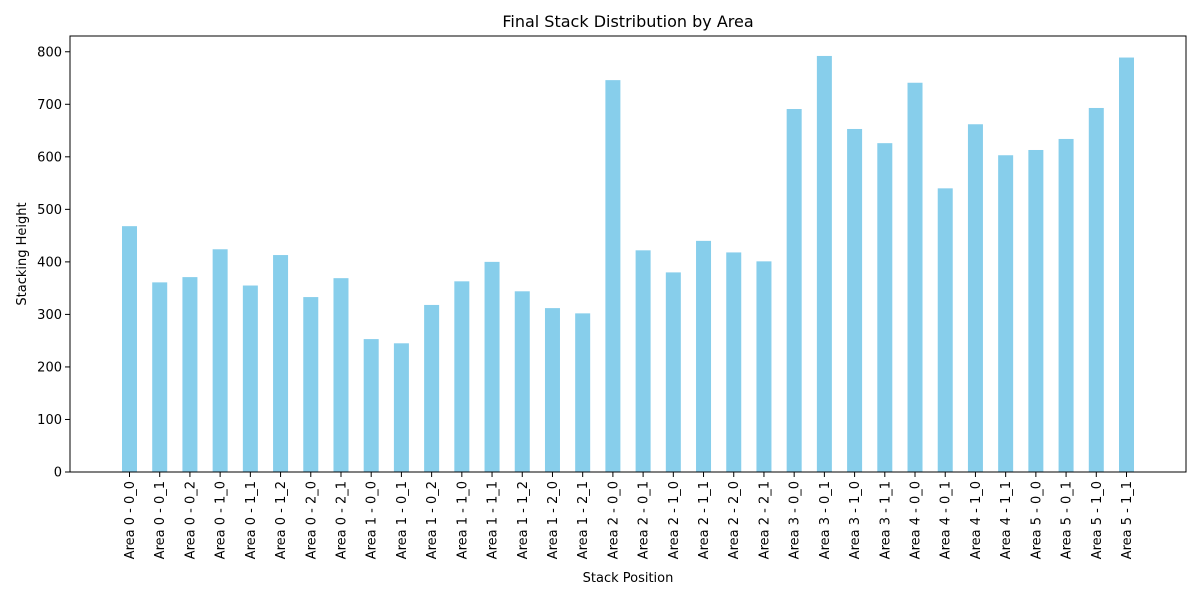  I want to click on x-tick-label: Area 0 - 0_0, so click(130, 520).